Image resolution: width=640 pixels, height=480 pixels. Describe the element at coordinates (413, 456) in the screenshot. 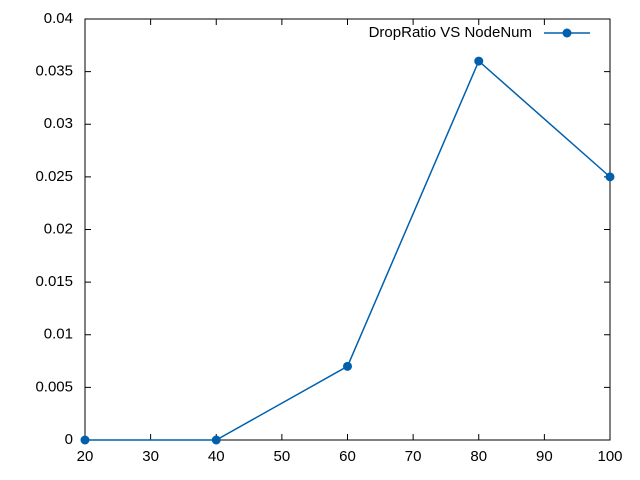

I see `x-tick-label: 70` at that location.